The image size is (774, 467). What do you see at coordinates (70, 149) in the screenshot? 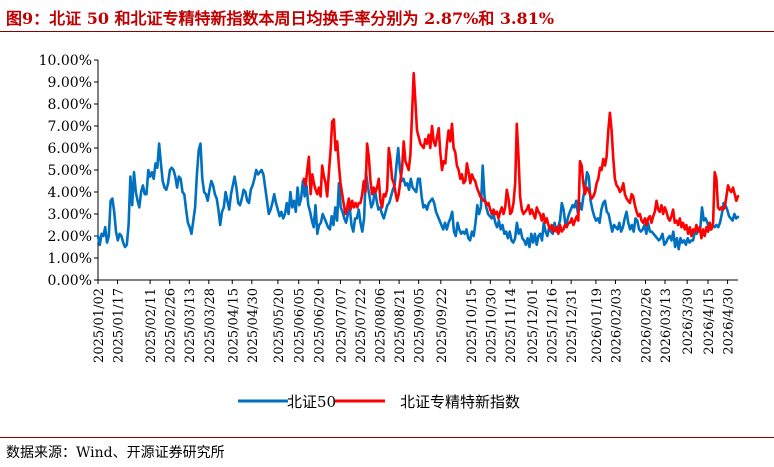
I see `y-tick-label: 6.00%` at bounding box center [70, 149].